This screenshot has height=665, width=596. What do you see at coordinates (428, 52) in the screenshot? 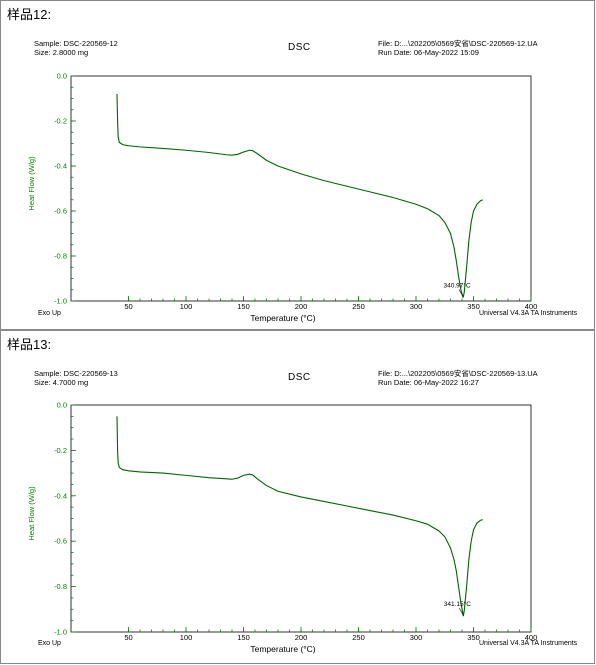
I see `run-date: Run Date: 06-May-2022 15:09` at bounding box center [428, 52].